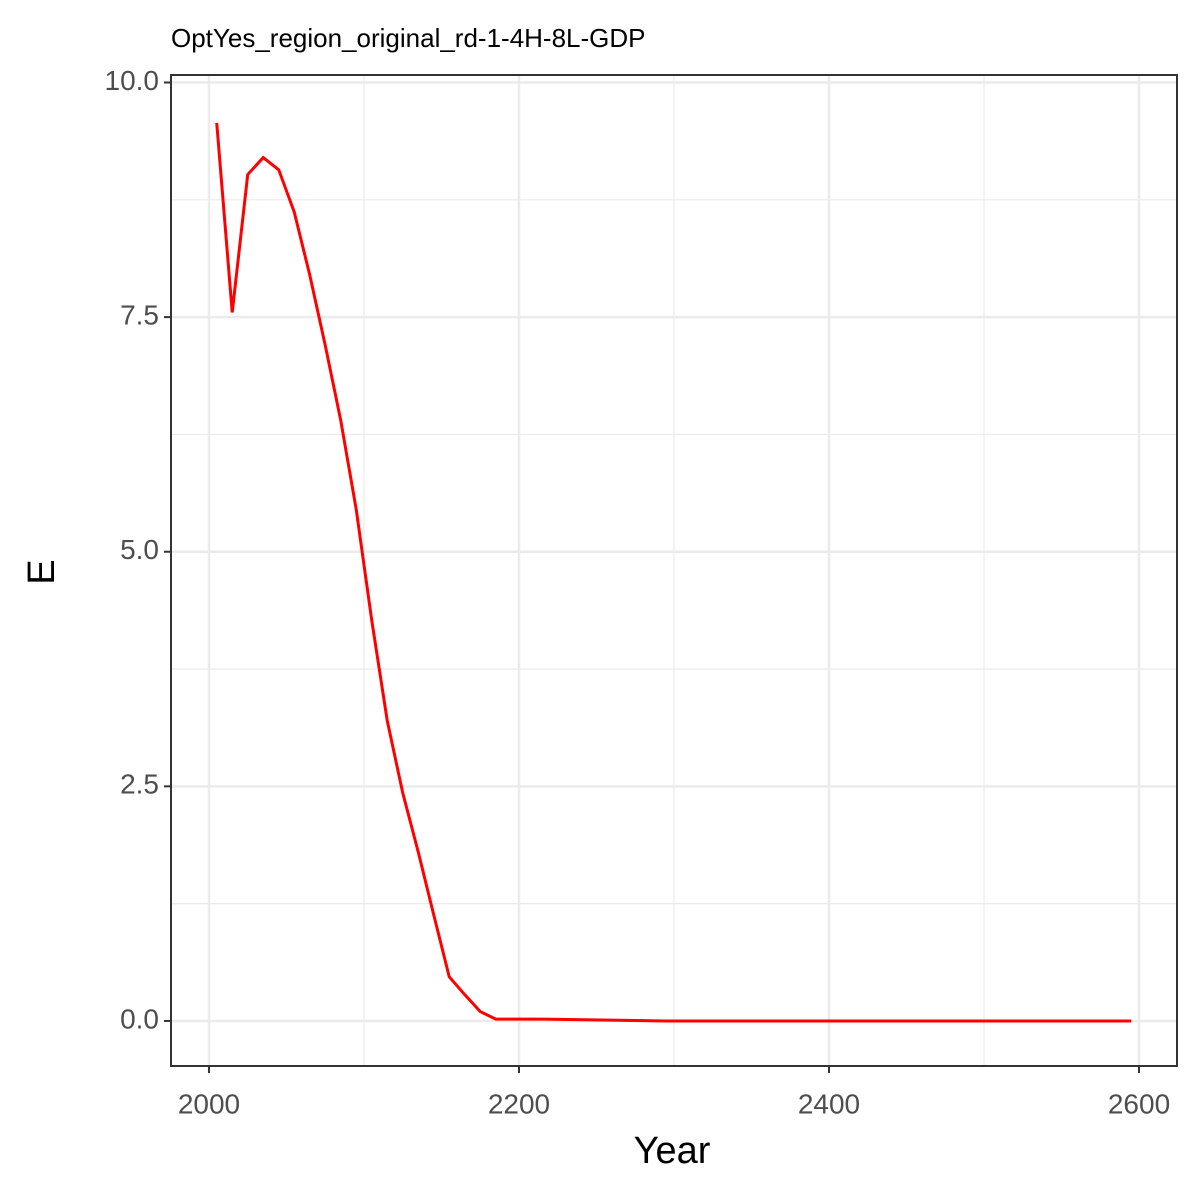 The height and width of the screenshot is (1200, 1200). I want to click on chart-title: OptYes_region_original_rd-1-4H-8L-GDP, so click(408, 38).